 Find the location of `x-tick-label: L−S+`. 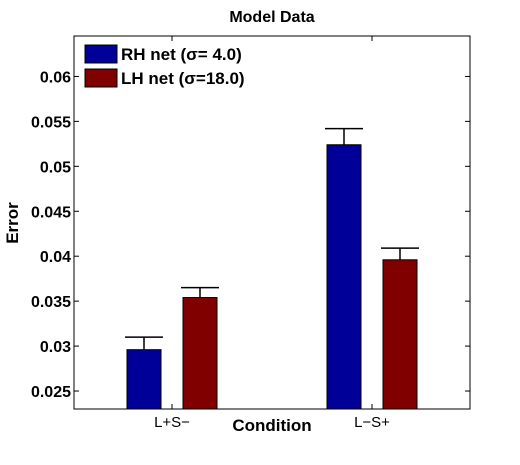

x-tick-label: L−S+ is located at coordinates (372, 422).